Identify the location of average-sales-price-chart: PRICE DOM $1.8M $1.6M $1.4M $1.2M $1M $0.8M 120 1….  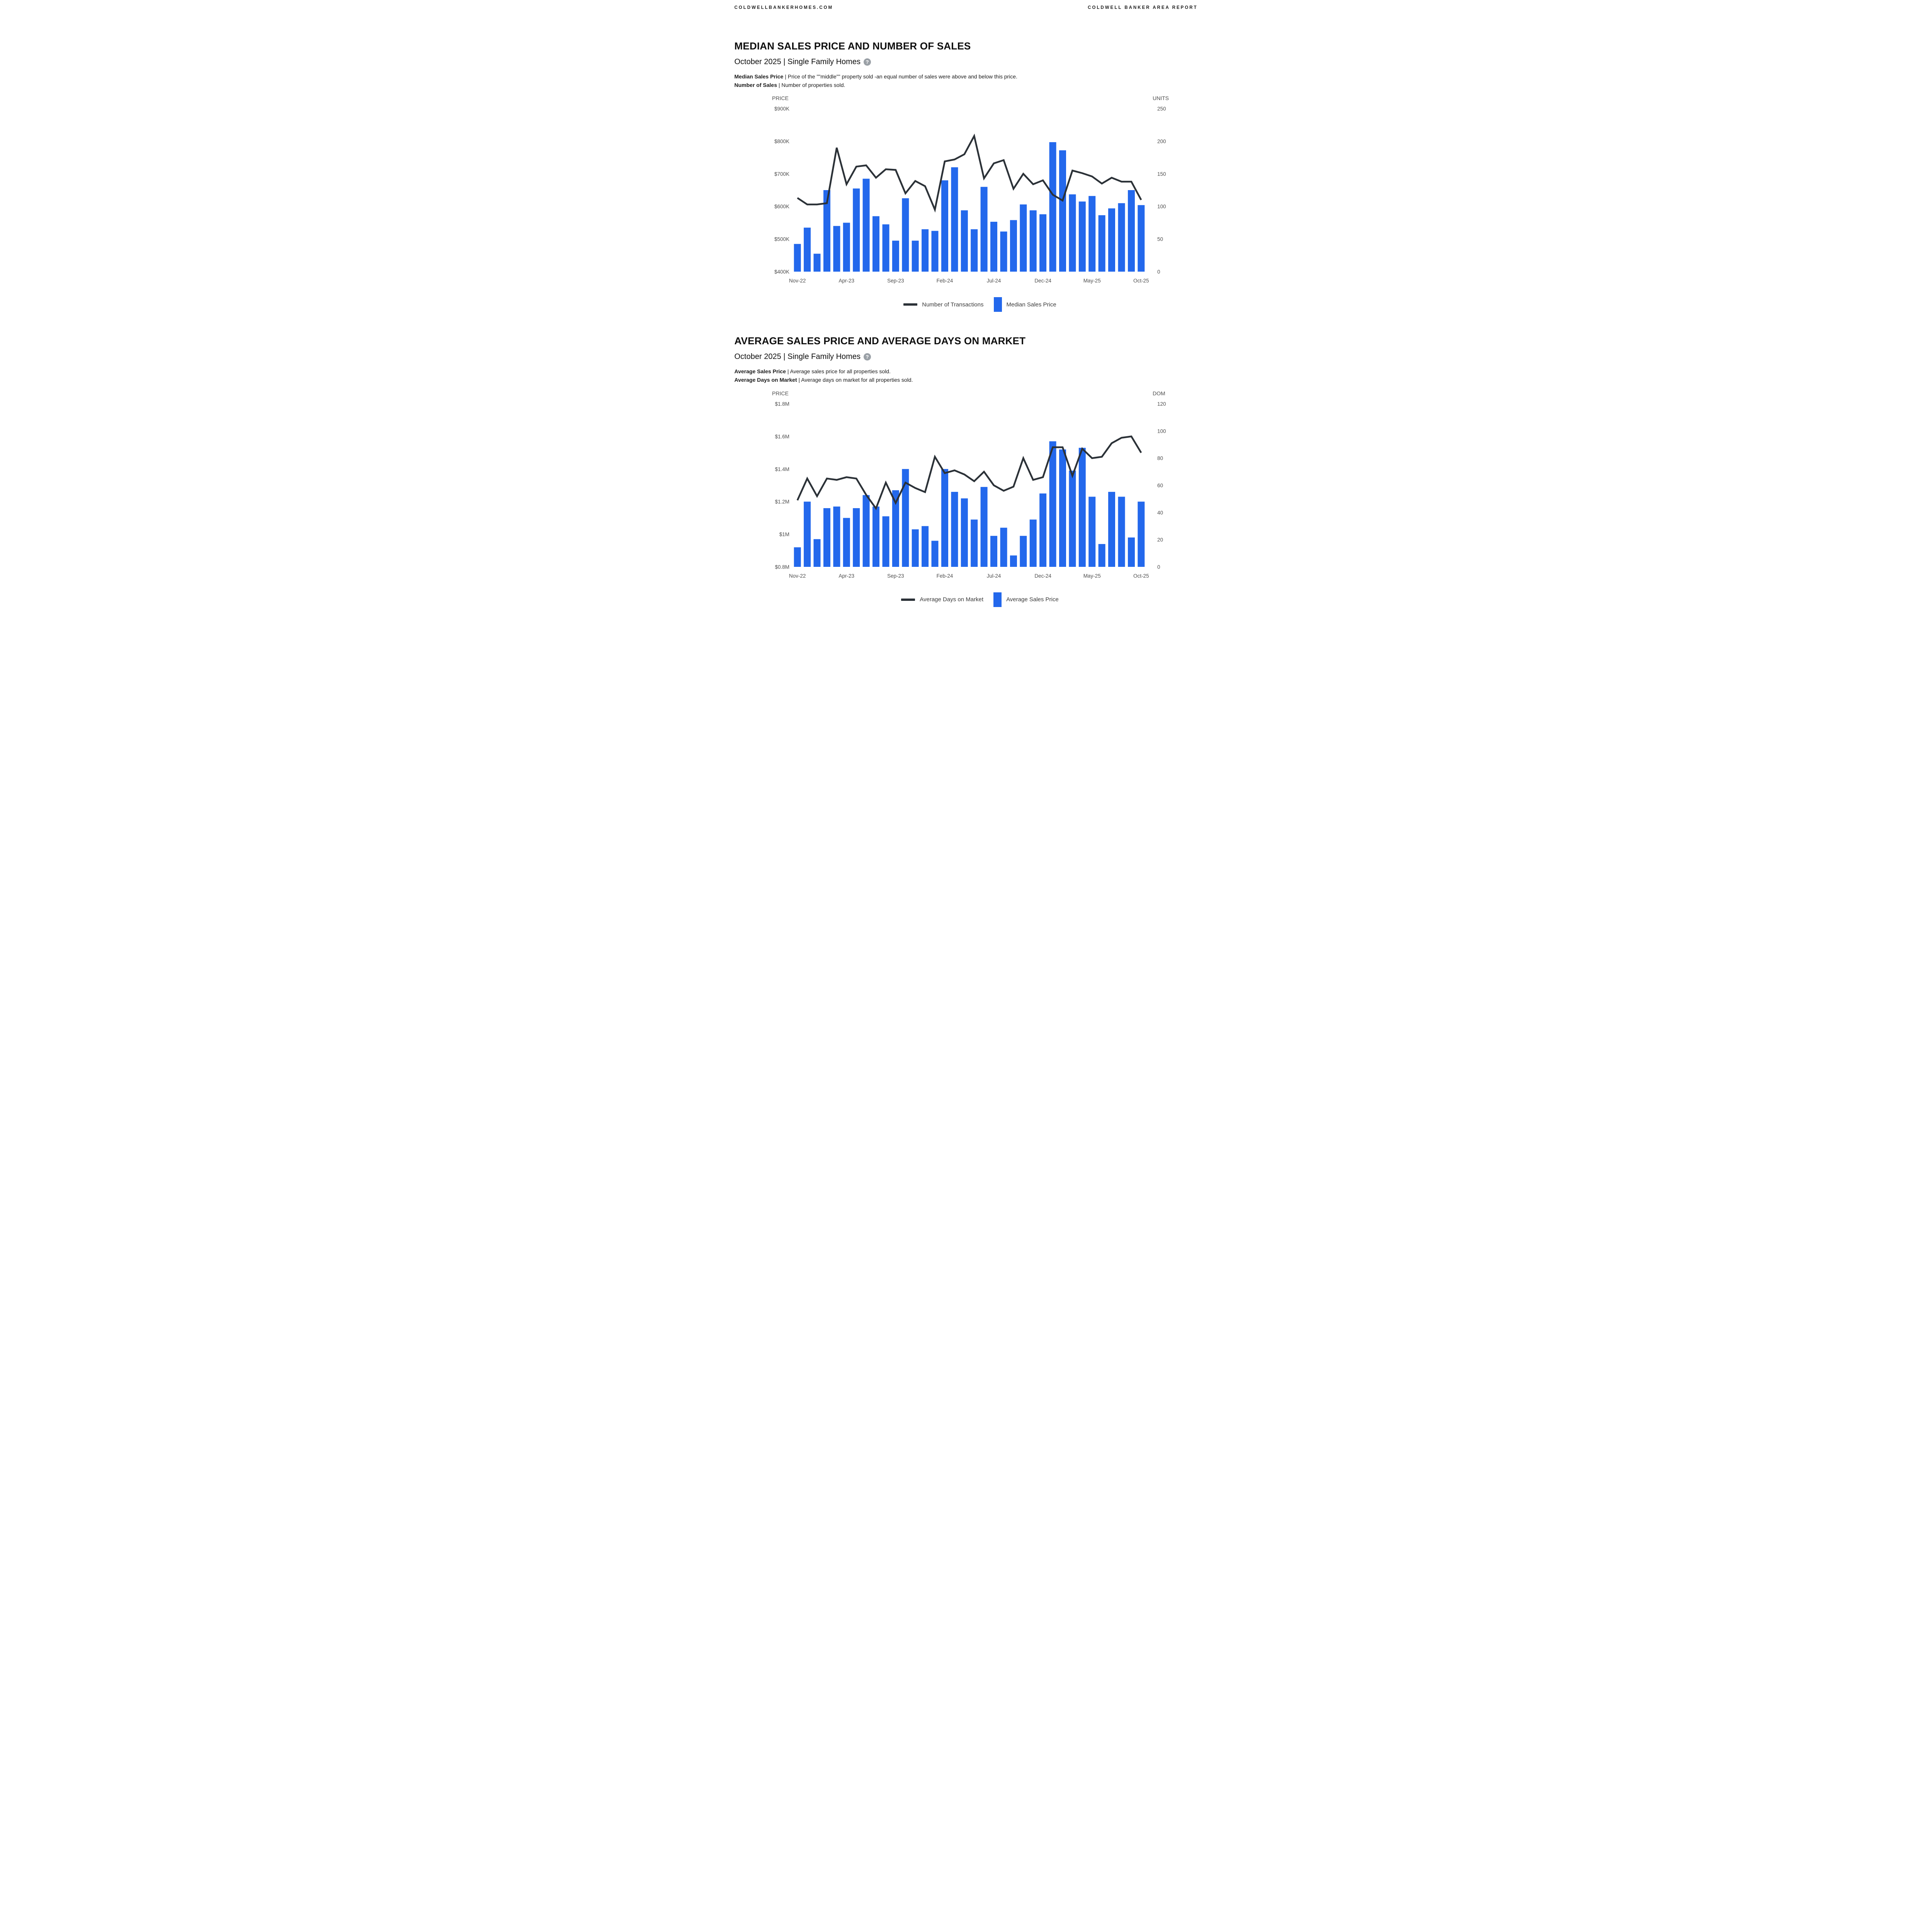
(969, 485).